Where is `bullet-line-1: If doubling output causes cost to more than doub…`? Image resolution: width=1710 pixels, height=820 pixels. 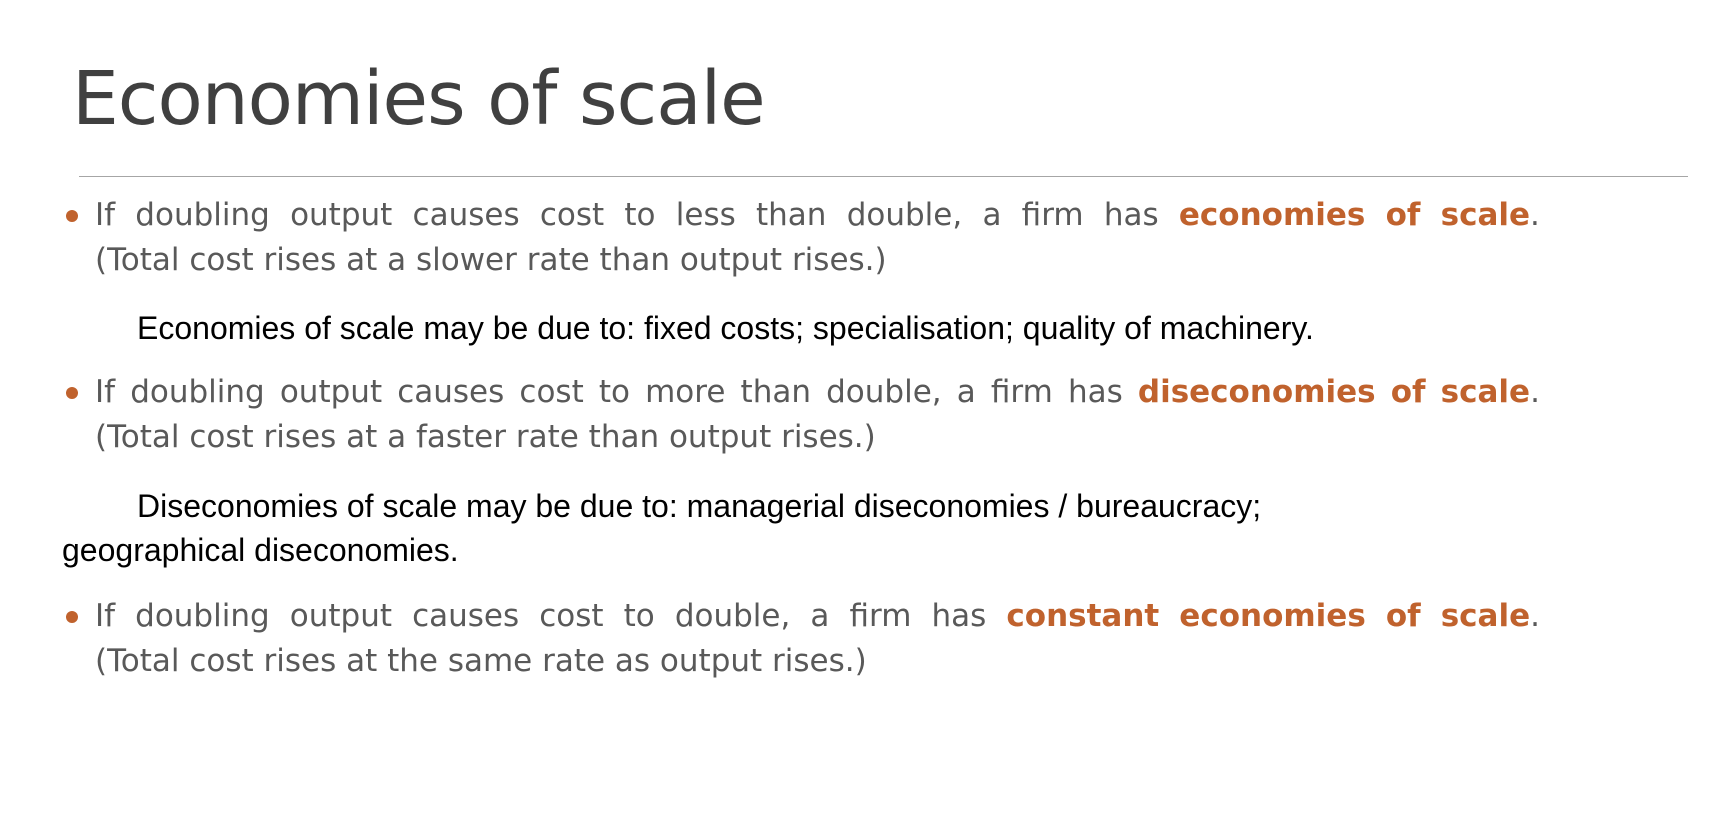 bullet-line-1: If doubling output causes cost to more than doub… is located at coordinates (817, 392).